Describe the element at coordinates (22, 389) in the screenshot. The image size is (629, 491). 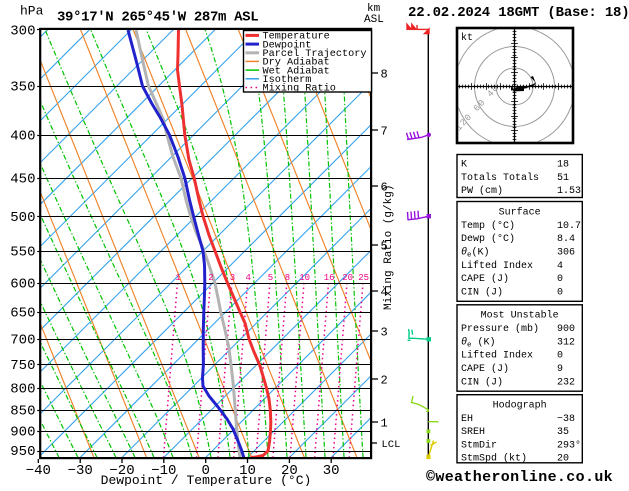
I see `svg-text: 800` at that location.